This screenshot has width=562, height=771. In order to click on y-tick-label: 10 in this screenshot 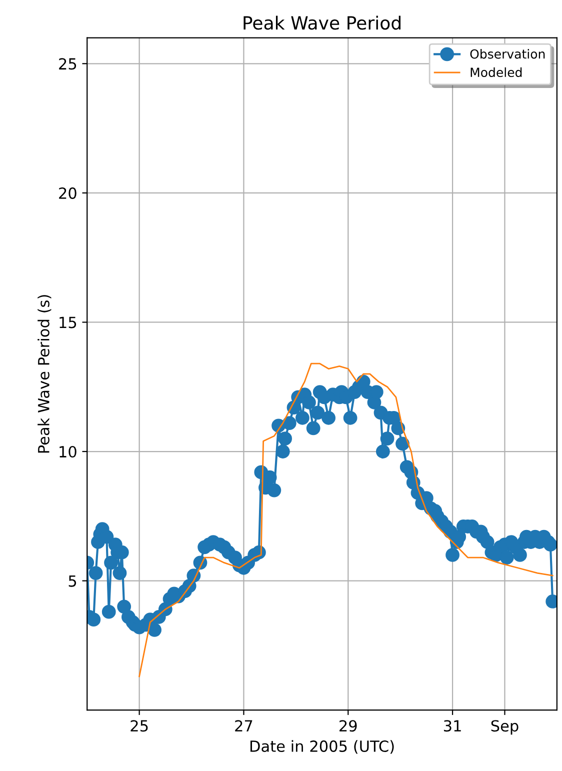, I will do `click(68, 452)`.